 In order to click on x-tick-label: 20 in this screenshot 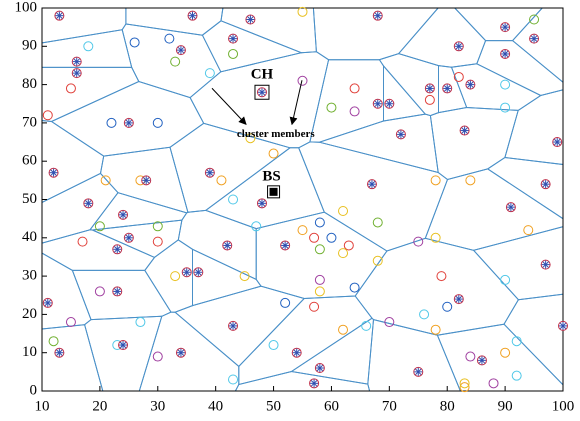, I will do `click(99, 406)`.